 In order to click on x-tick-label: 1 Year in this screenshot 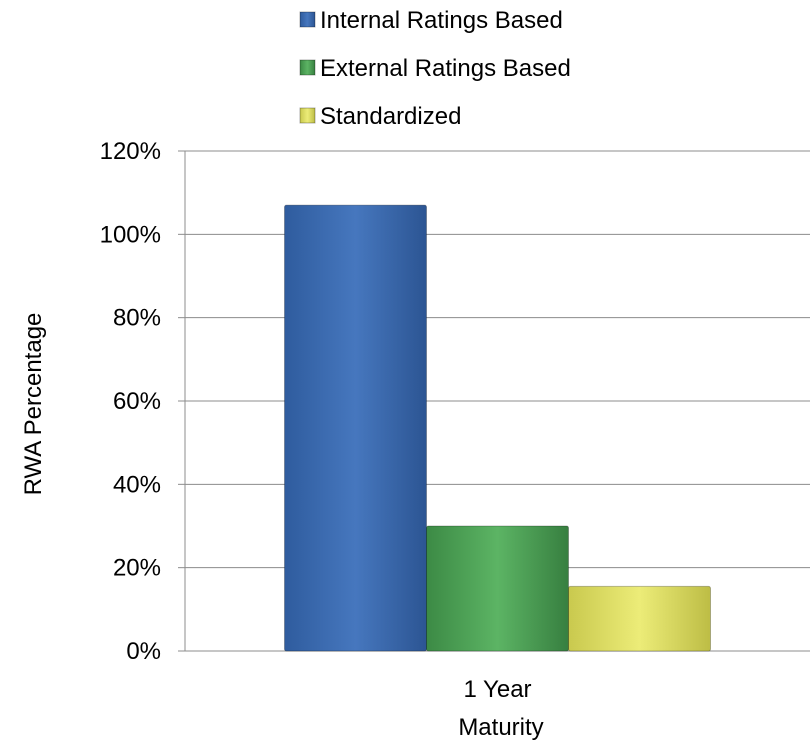, I will do `click(497, 689)`.